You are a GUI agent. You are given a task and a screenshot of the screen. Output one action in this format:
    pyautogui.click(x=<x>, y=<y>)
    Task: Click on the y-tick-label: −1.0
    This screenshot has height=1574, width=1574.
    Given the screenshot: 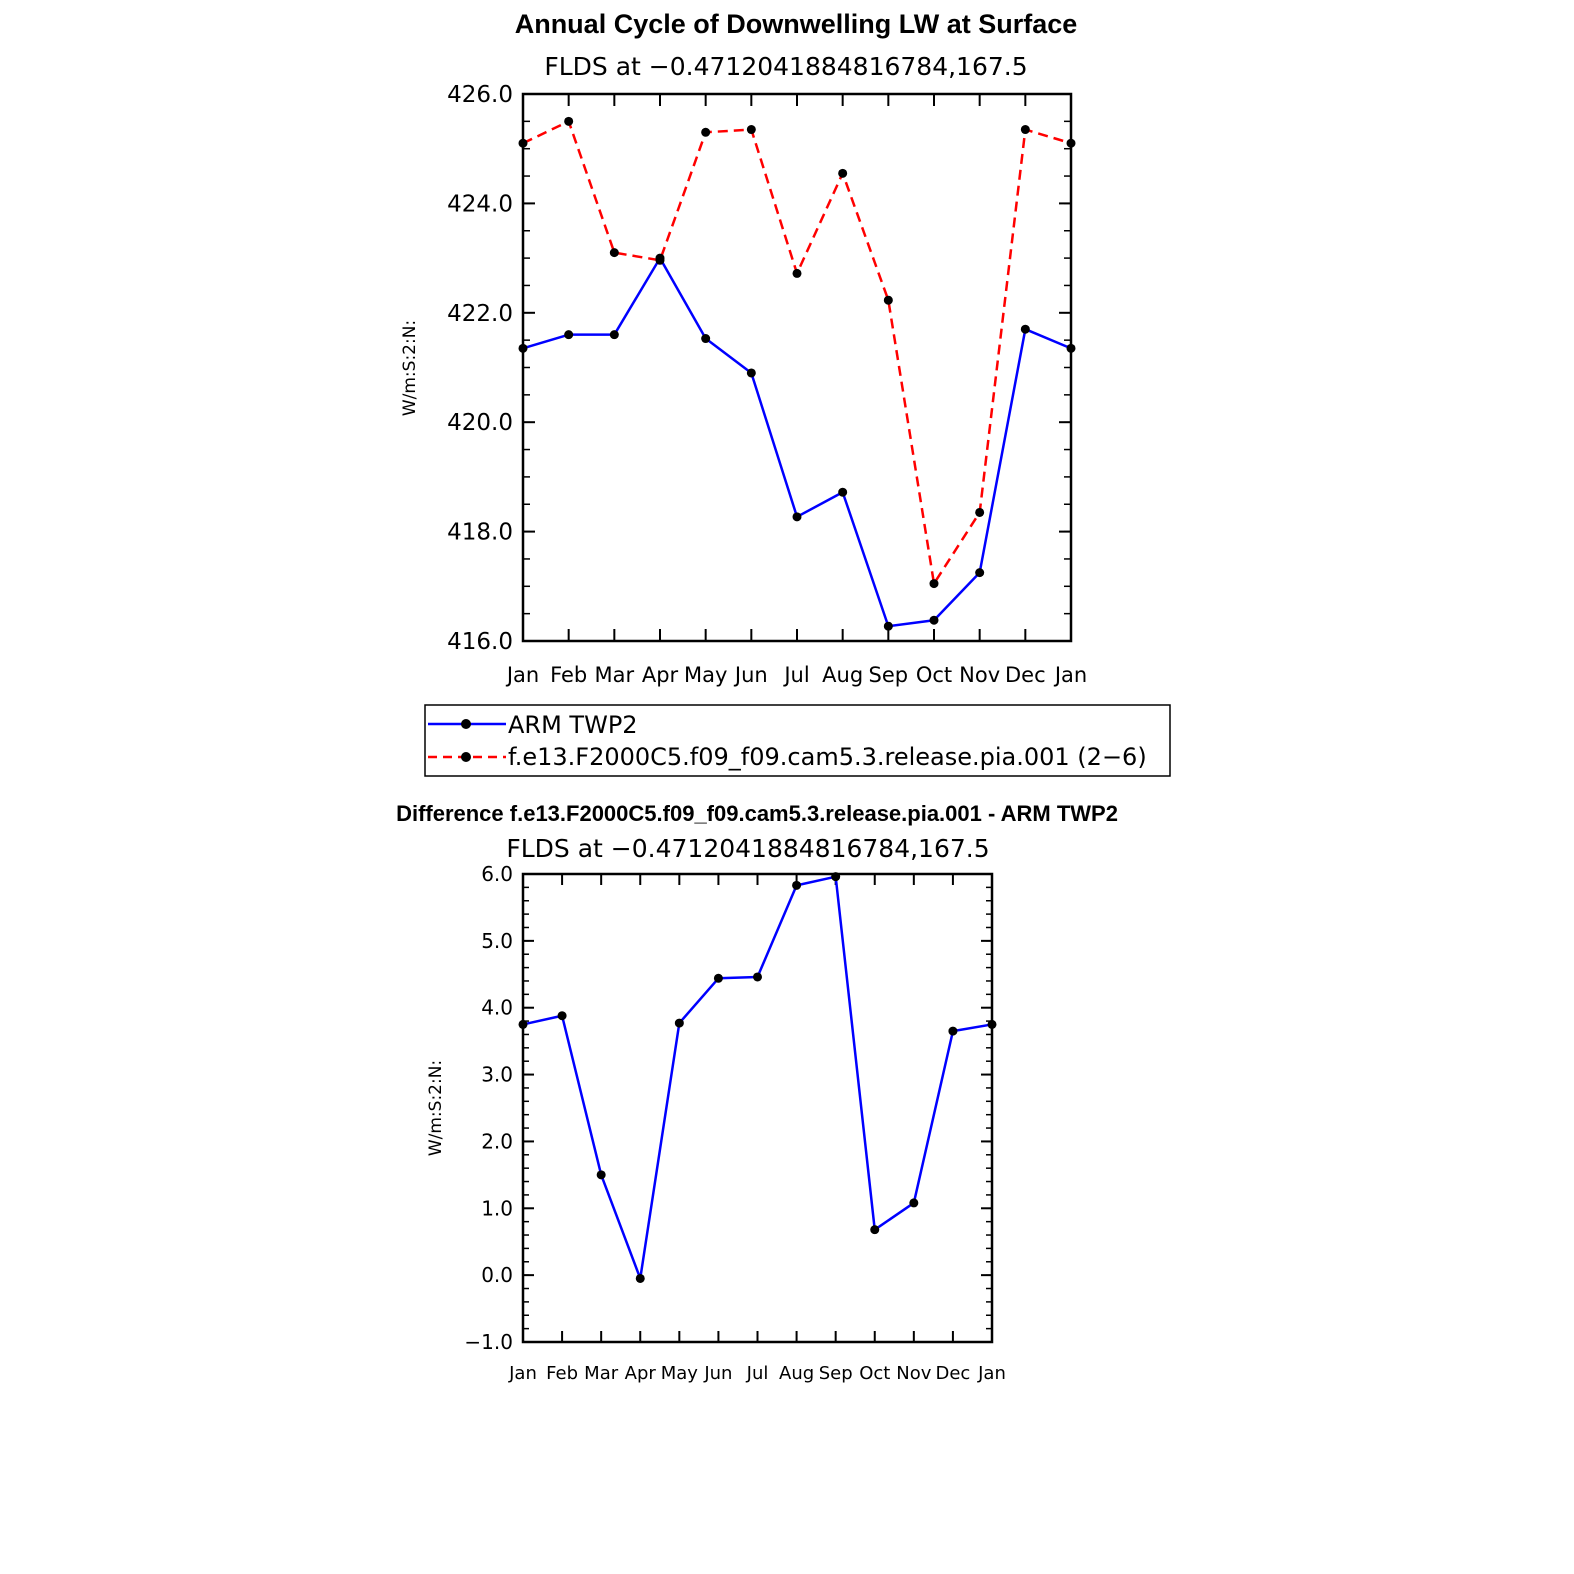 What is the action you would take?
    pyautogui.click(x=488, y=1342)
    